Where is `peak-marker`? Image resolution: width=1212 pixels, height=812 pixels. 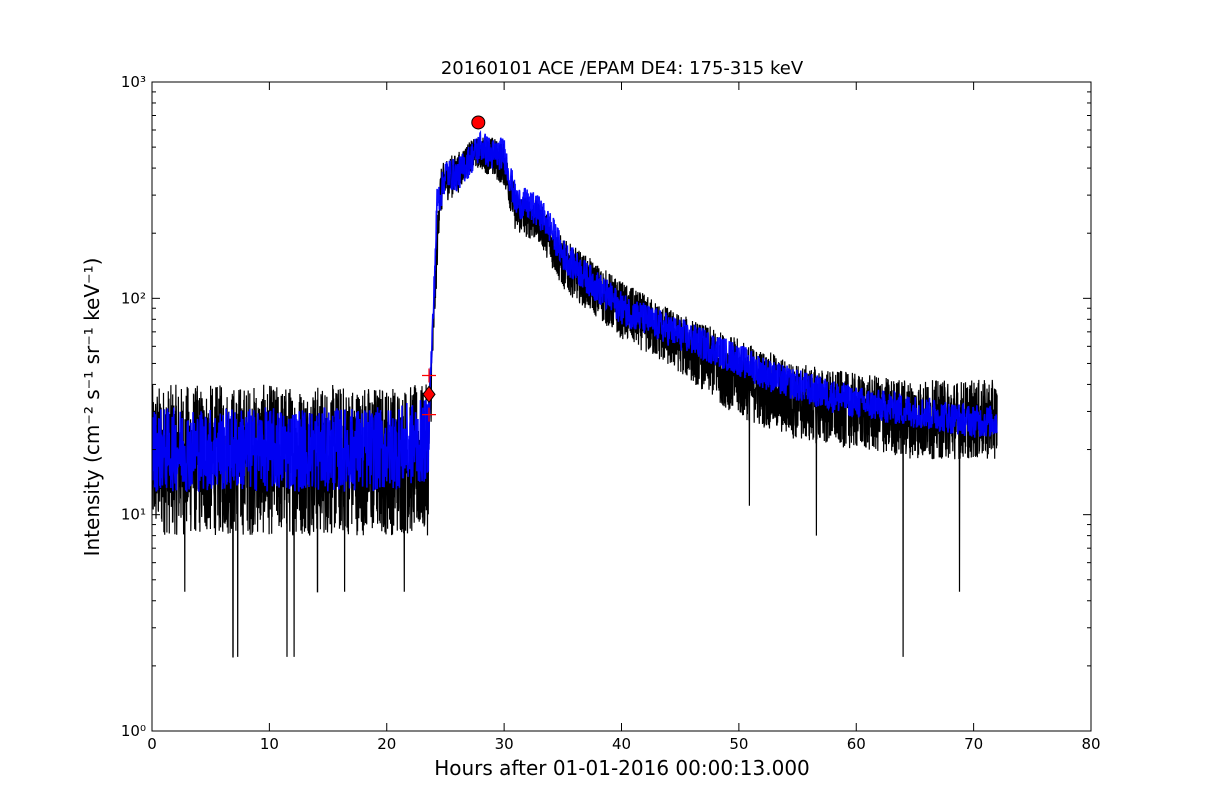
peak-marker is located at coordinates (478, 122).